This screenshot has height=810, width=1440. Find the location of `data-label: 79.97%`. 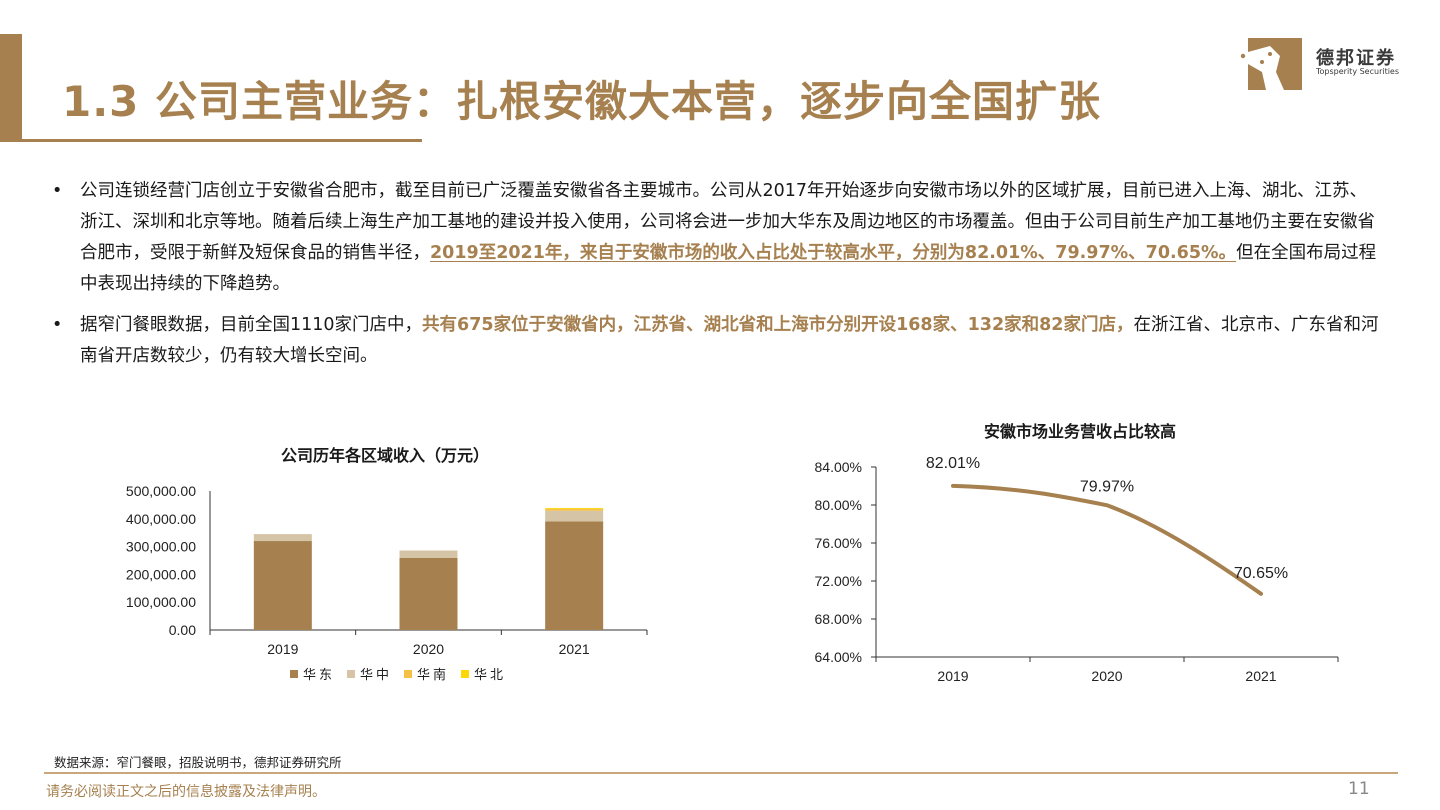

data-label: 79.97% is located at coordinates (1107, 486).